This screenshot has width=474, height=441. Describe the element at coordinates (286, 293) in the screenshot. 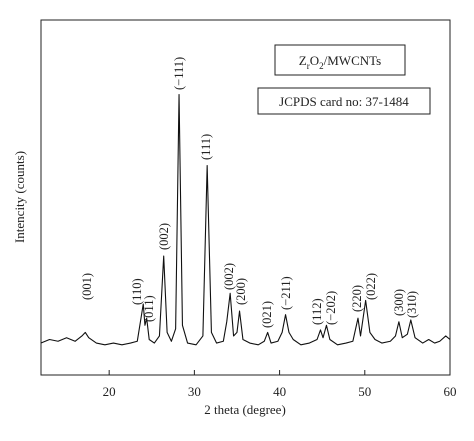

I see `peak-label: (−211)` at that location.